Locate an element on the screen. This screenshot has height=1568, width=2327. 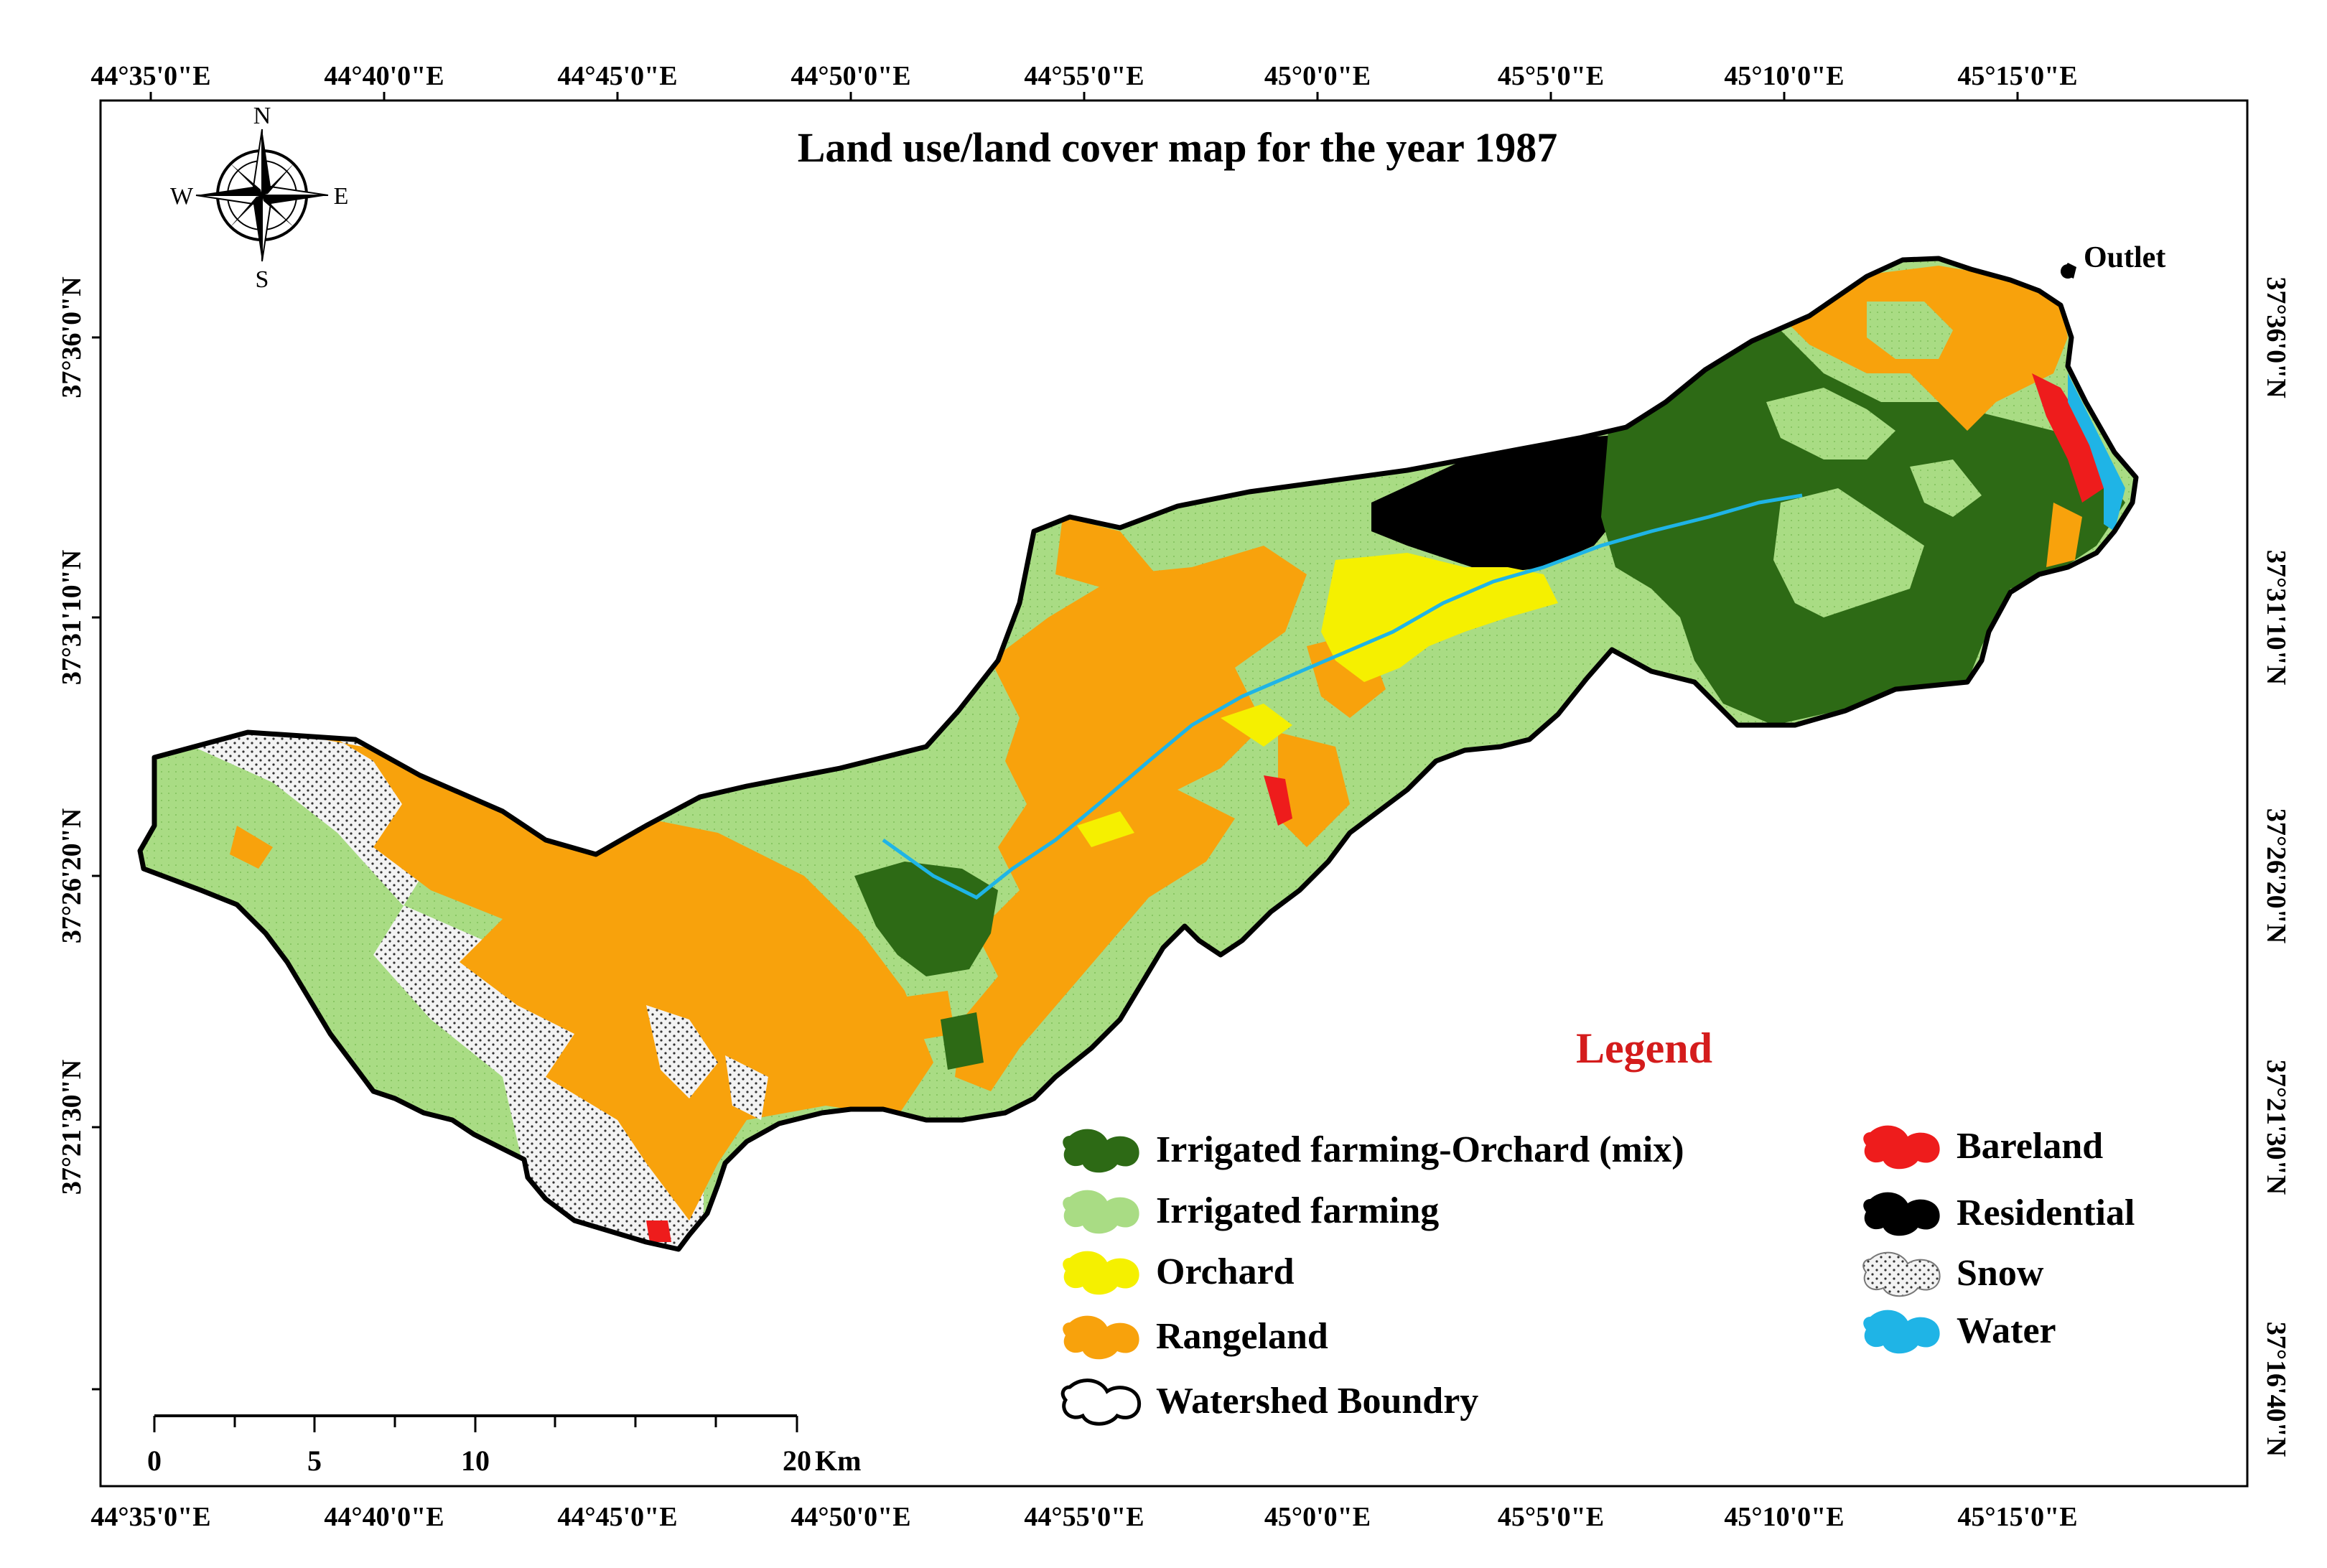
orchard-area is located at coordinates (1439, 617).